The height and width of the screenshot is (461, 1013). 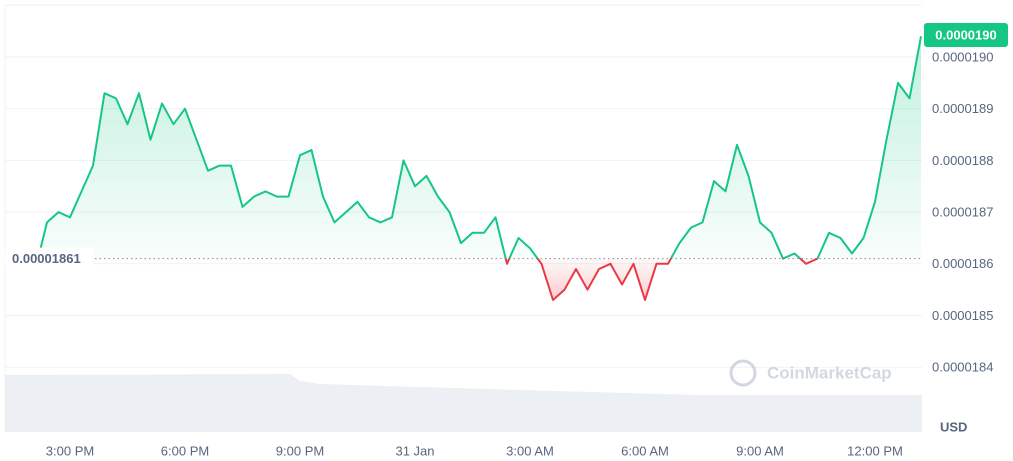 I want to click on y-tick-label: 0.0000184, so click(x=962, y=367).